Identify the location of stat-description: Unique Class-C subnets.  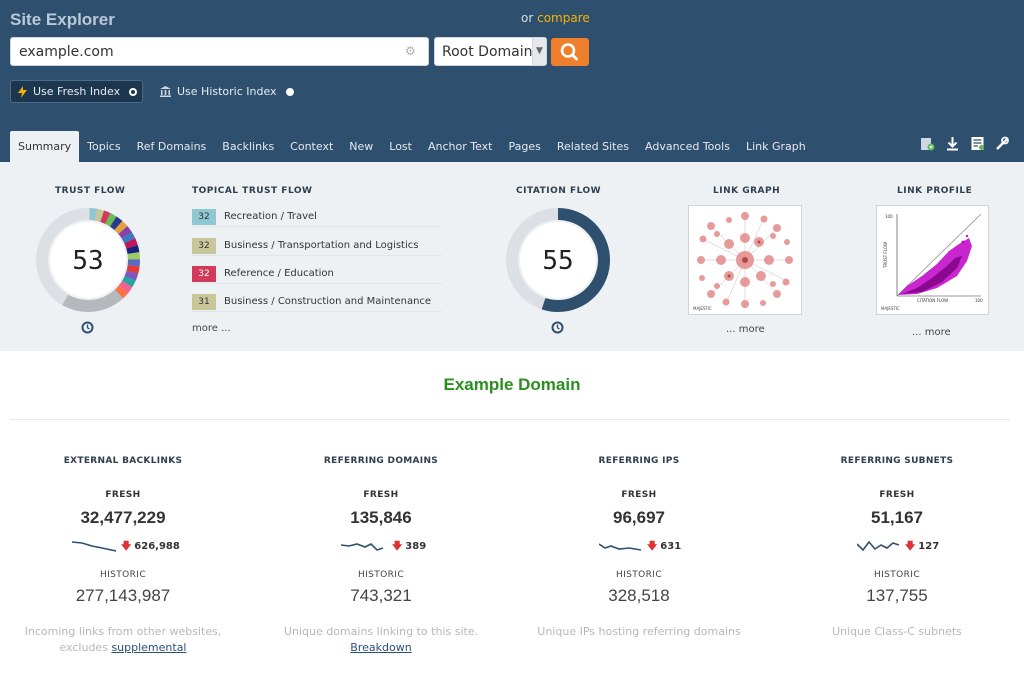
(897, 631).